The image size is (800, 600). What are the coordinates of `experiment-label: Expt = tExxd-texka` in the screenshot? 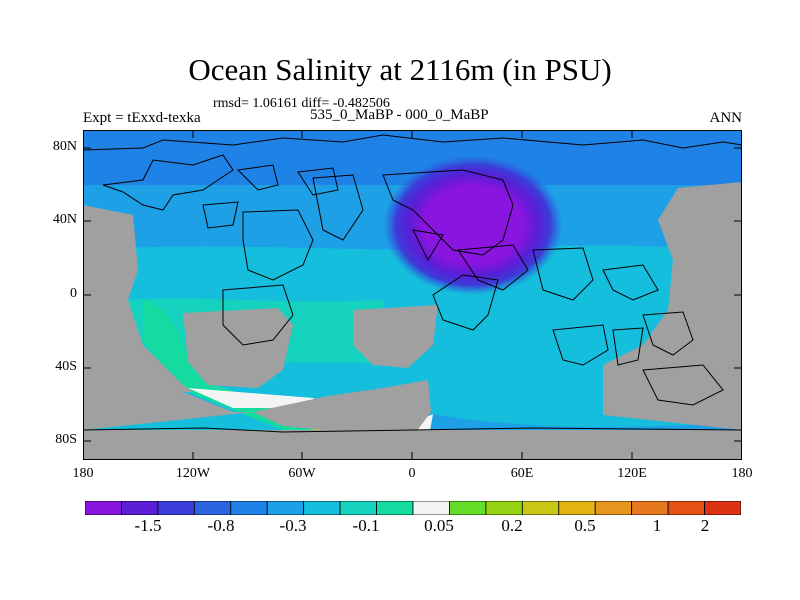 It's located at (142, 118).